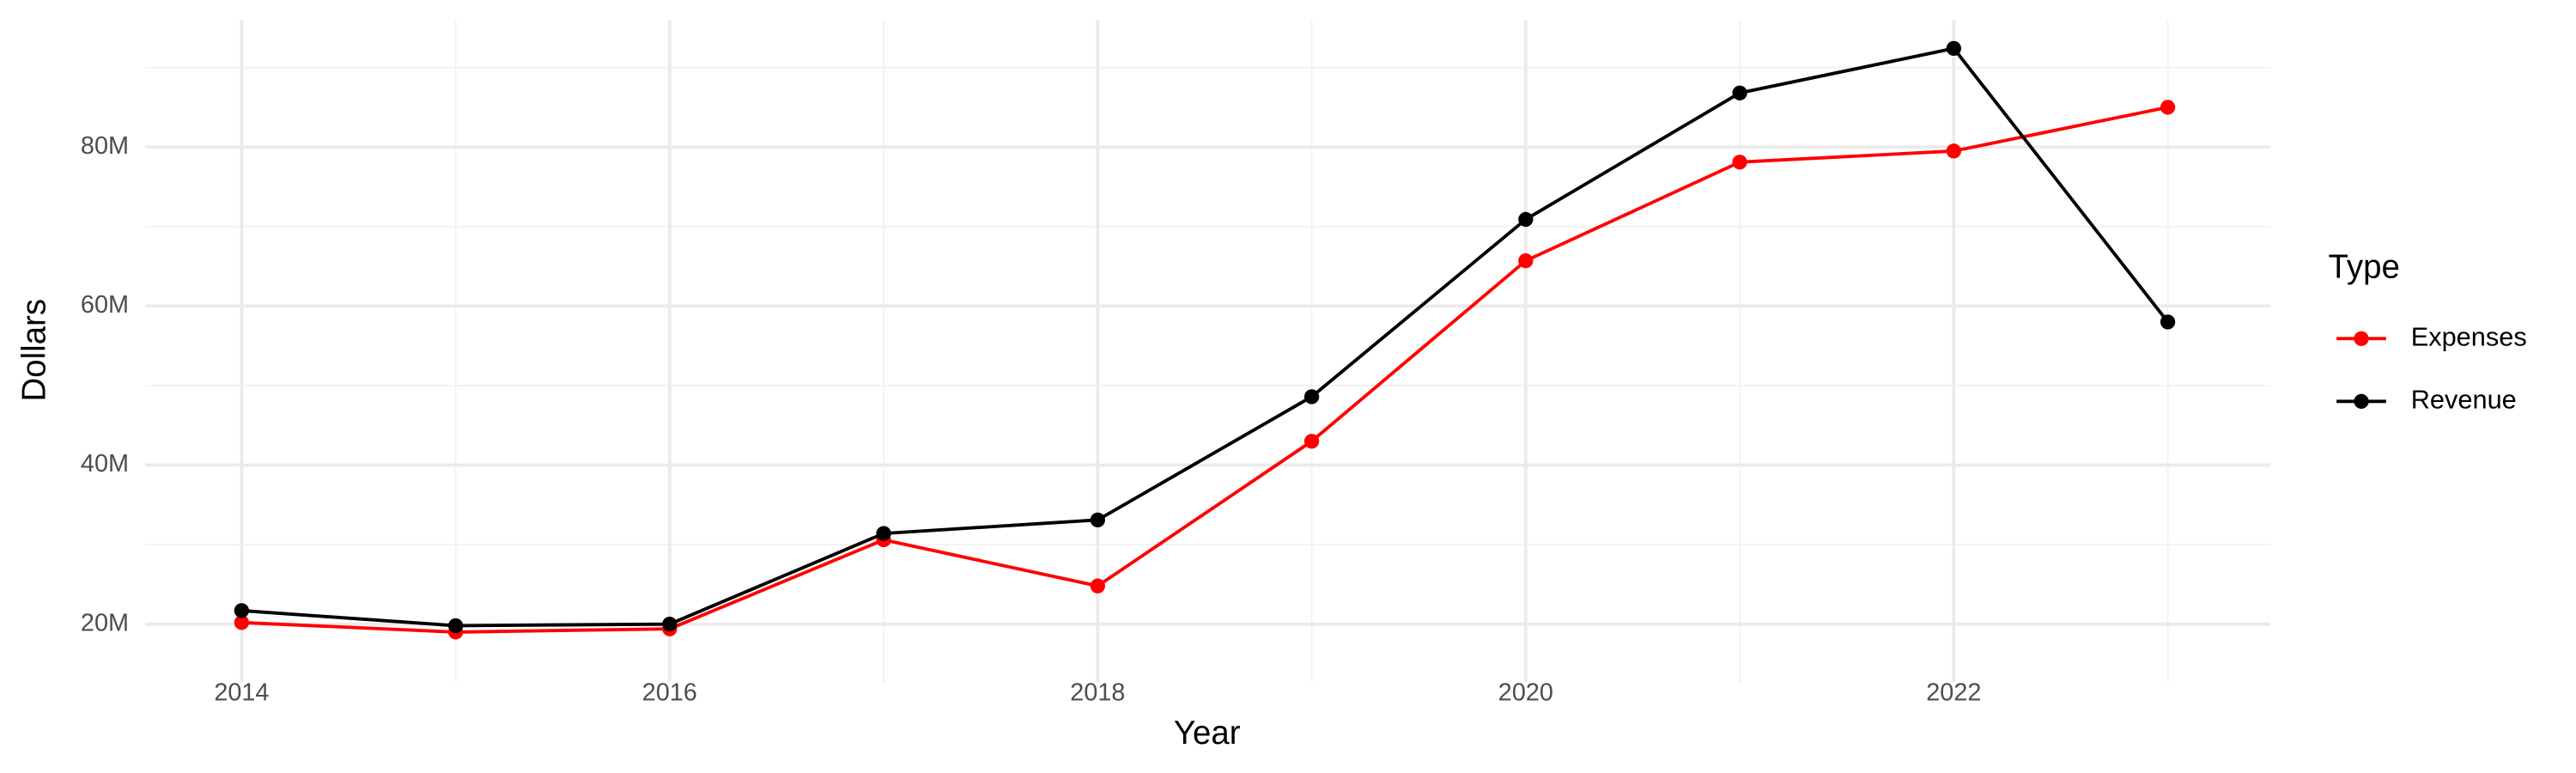 Image resolution: width=2576 pixels, height=773 pixels. What do you see at coordinates (2364, 267) in the screenshot?
I see `legend-title: Type` at bounding box center [2364, 267].